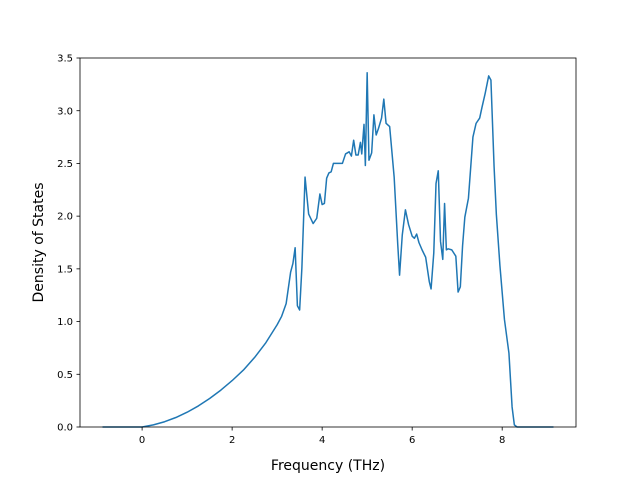  Describe the element at coordinates (502, 440) in the screenshot. I see `x-tick-label: 8` at that location.